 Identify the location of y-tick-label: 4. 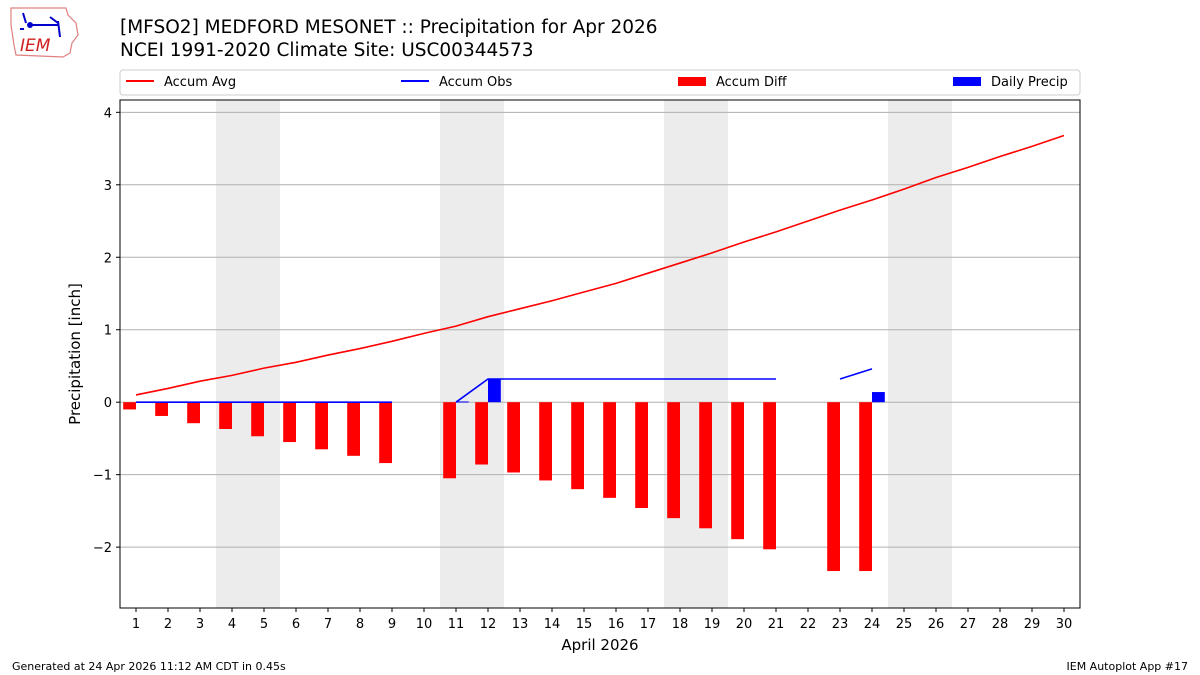
(108, 113).